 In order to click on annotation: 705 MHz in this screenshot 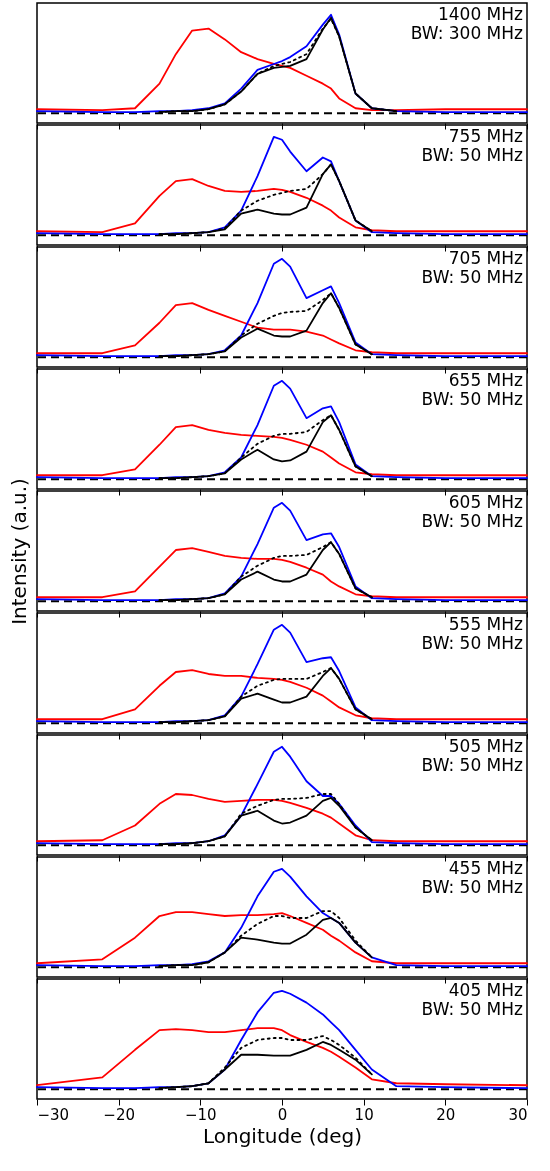, I will do `click(486, 258)`.